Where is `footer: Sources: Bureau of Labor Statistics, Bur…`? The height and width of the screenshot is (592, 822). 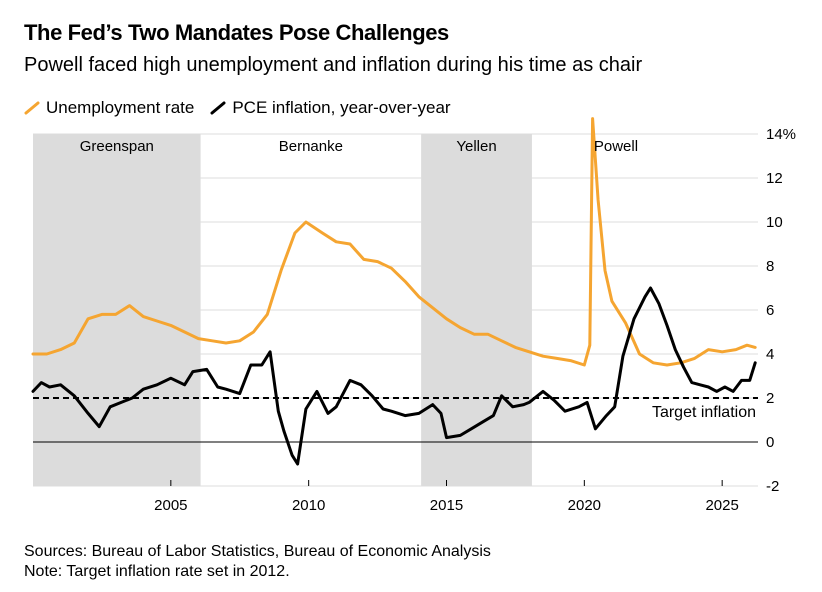 footer: Sources: Bureau of Labor Statistics, Bur… is located at coordinates (257, 562).